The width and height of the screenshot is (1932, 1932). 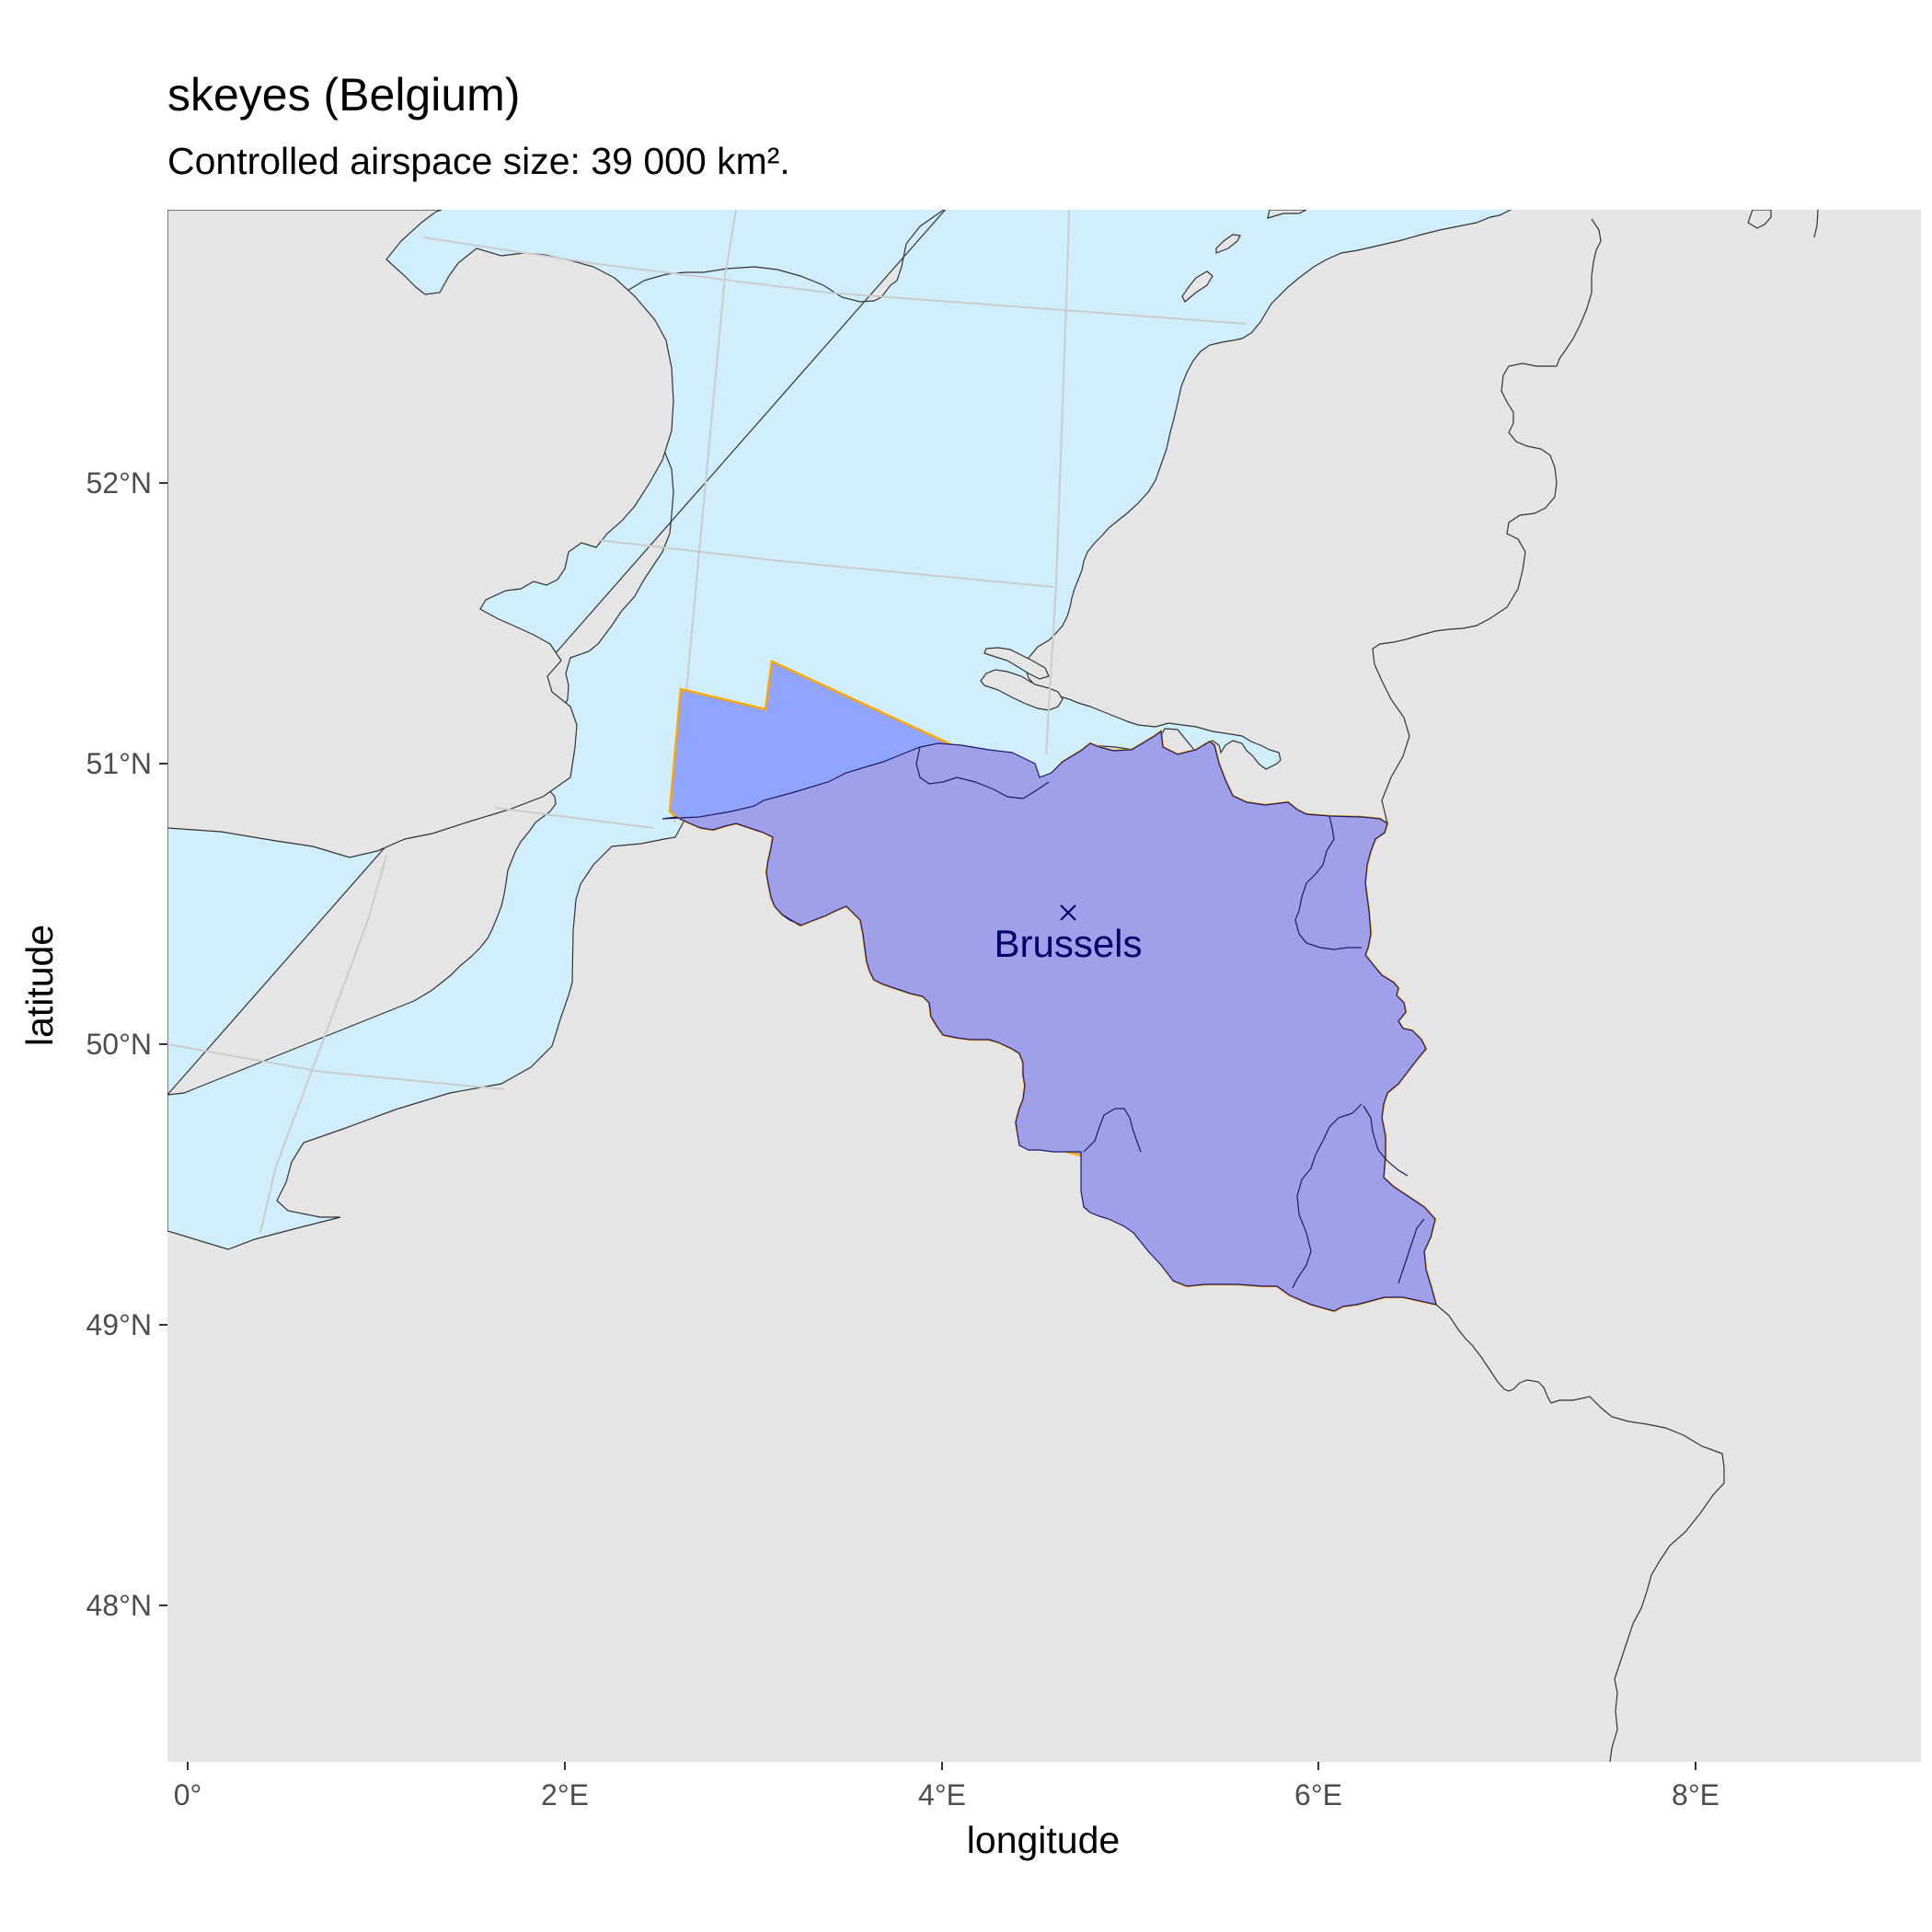 I want to click on chart-title: skeyes (Belgium), so click(x=344, y=95).